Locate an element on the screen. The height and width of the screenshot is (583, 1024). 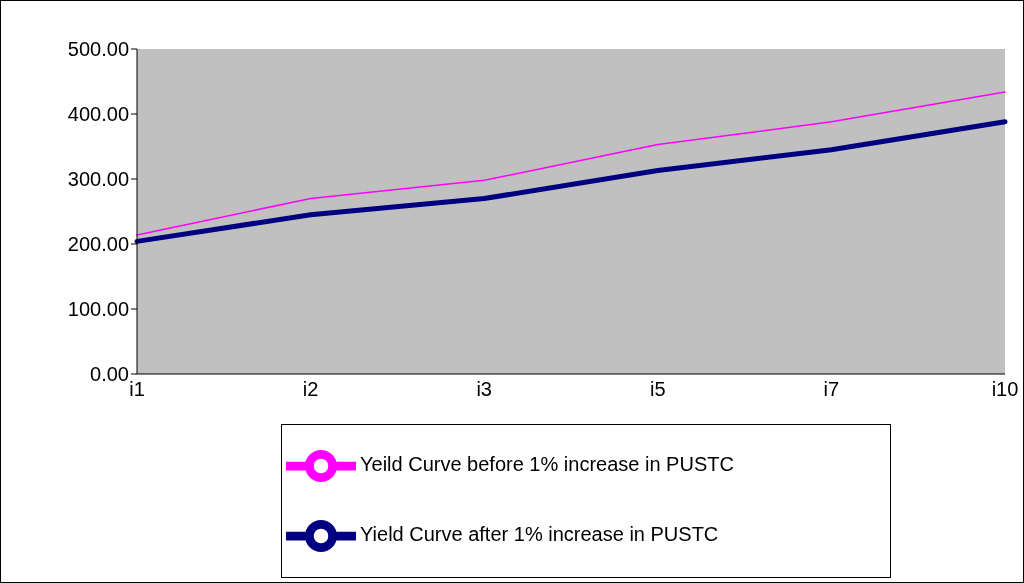
x-tick-label: i7 is located at coordinates (831, 389).